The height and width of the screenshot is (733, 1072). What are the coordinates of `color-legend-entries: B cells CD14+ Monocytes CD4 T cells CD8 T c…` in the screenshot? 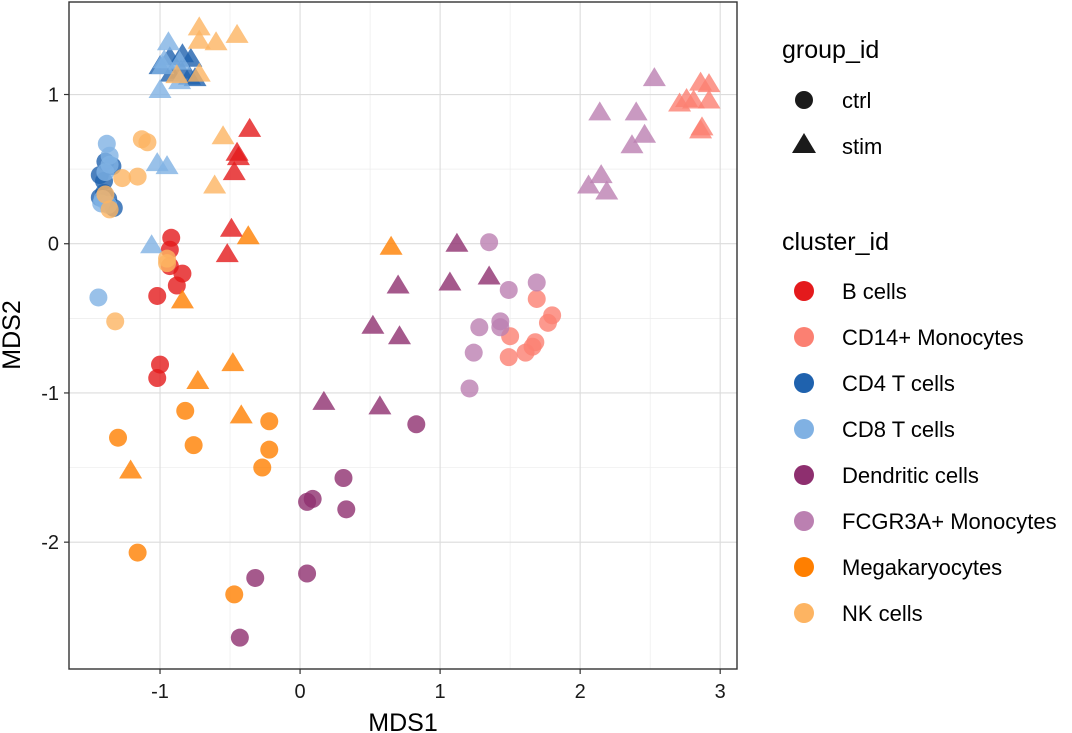 It's located at (925, 452).